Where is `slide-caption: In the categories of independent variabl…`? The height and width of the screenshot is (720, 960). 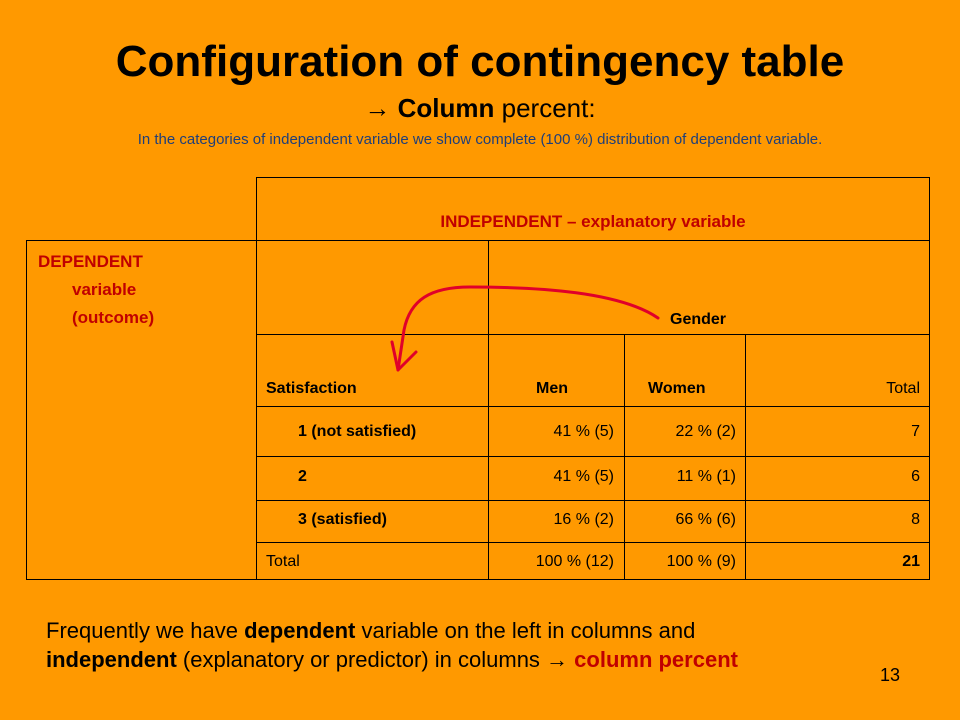
slide-caption: In the categories of independent variabl… is located at coordinates (480, 139).